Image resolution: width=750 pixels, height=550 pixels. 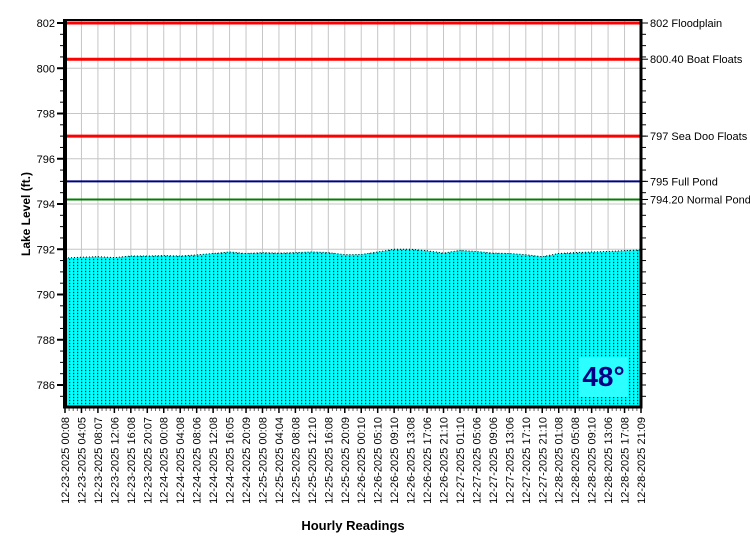 I want to click on x-tick-label: 12-25-2025 16:08, so click(x=329, y=460).